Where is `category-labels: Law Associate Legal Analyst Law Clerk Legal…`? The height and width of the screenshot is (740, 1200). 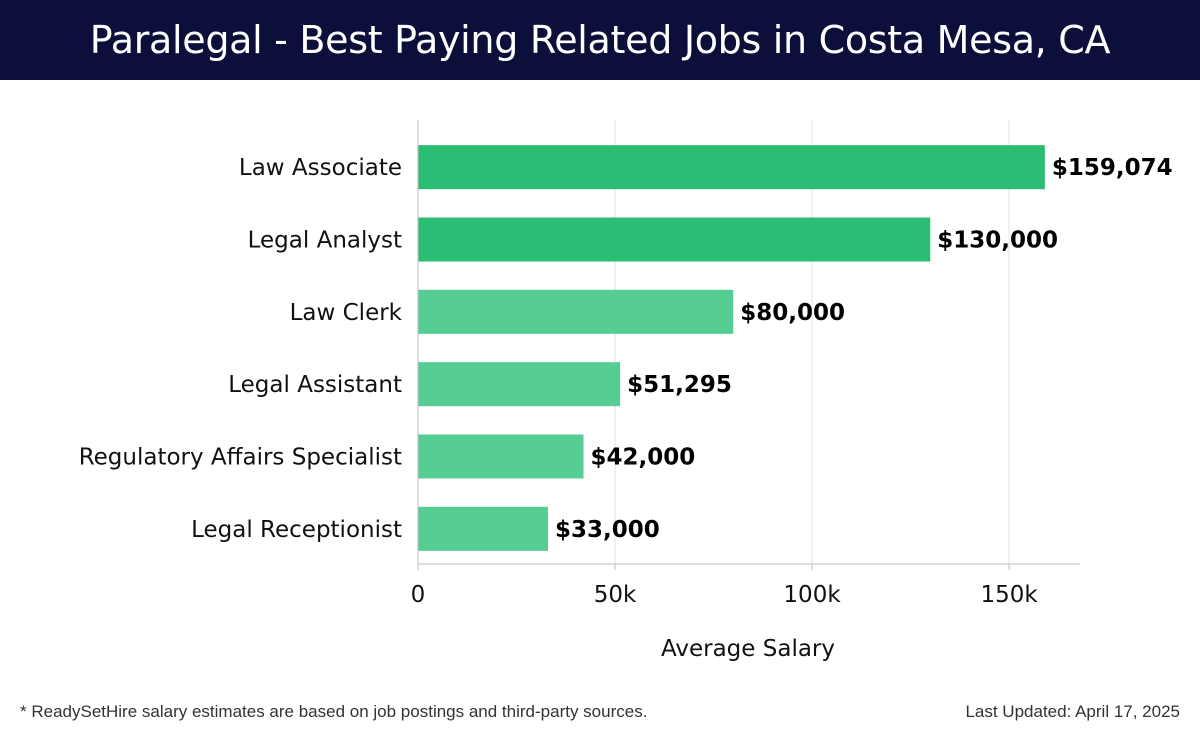
category-labels: Law Associate Legal Analyst Law Clerk Legal… is located at coordinates (241, 349).